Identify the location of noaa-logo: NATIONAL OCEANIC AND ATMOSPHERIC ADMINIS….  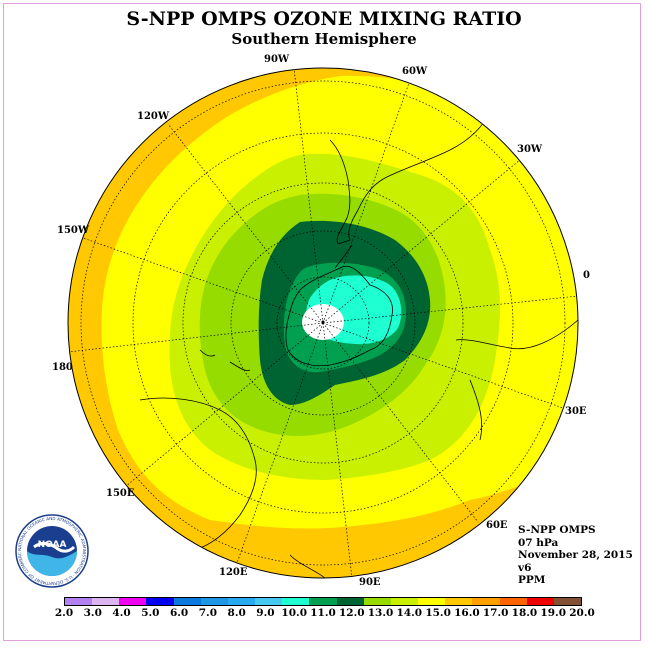
(51, 550).